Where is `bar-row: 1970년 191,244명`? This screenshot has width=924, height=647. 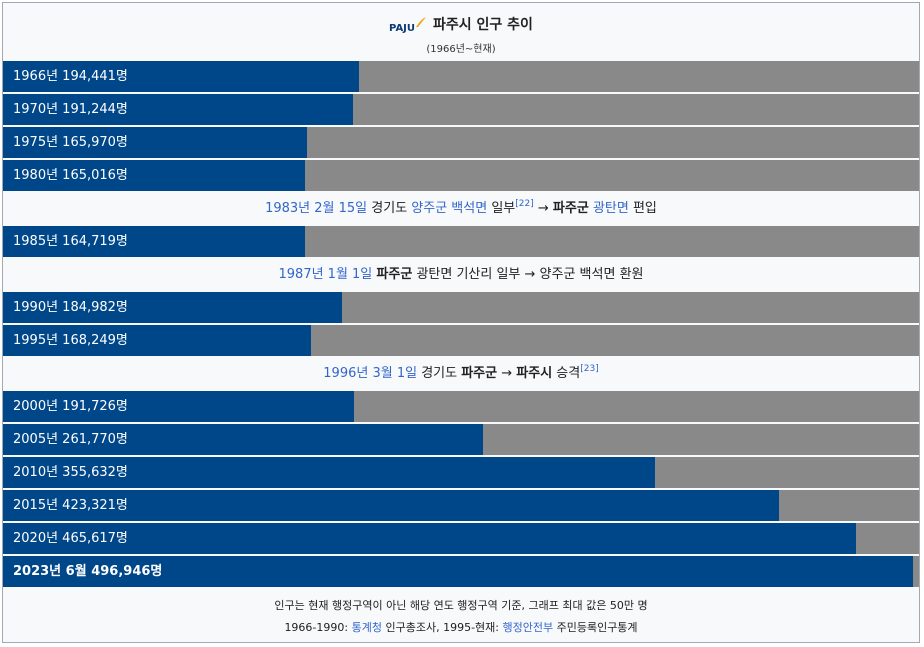 bar-row: 1970년 191,244명 is located at coordinates (461, 109).